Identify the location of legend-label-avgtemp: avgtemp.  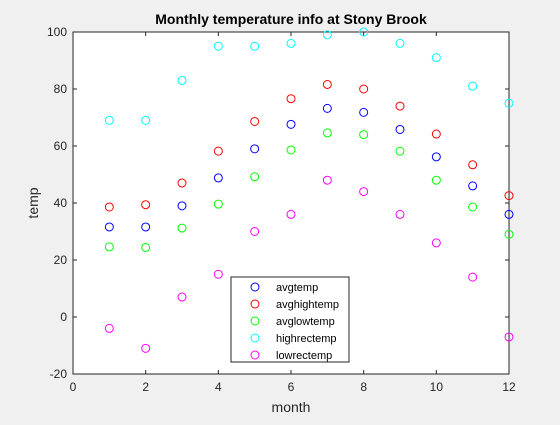
(297, 288).